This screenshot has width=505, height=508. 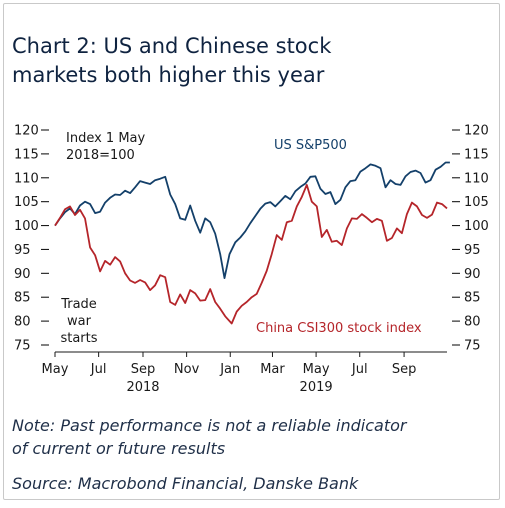 What do you see at coordinates (476, 178) in the screenshot?
I see `y-tick-label-right: 110` at bounding box center [476, 178].